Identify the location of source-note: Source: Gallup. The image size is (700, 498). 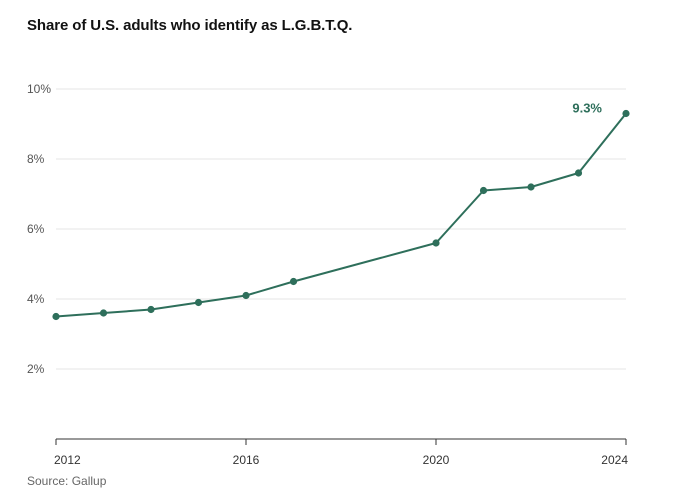
(67, 481).